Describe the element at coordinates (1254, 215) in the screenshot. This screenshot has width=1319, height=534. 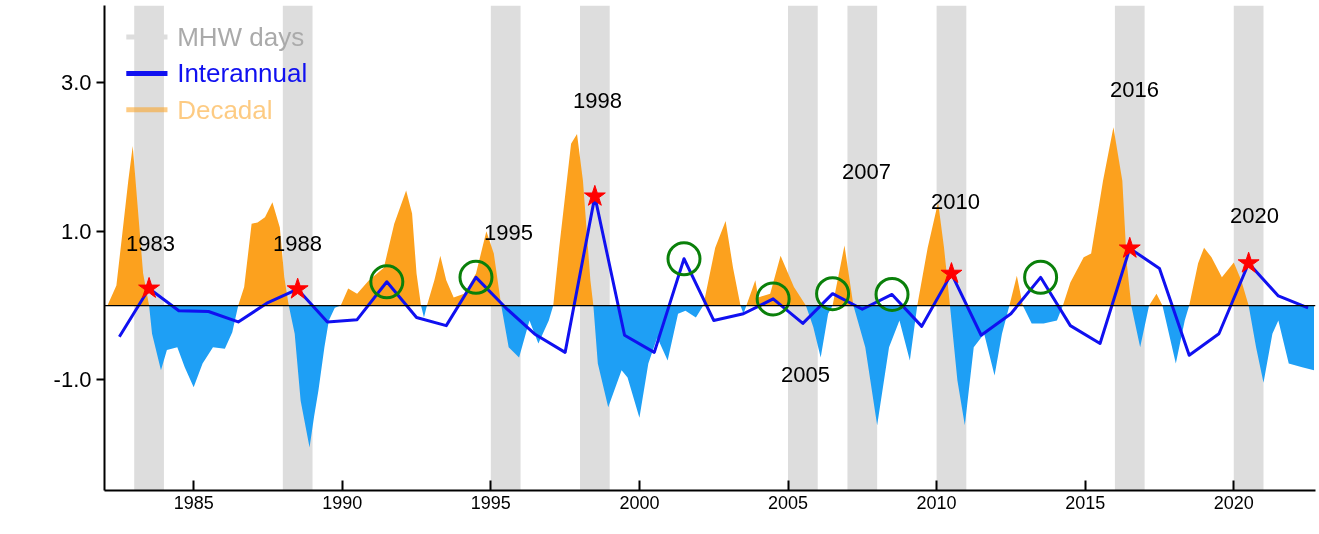
I see `annotation: 2020` at that location.